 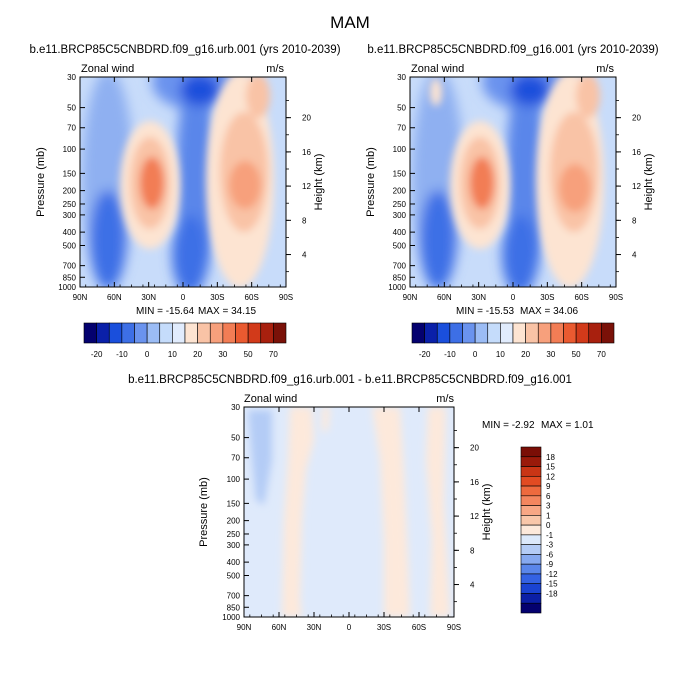 I want to click on panel-1-ytick-label: 30, so click(x=71, y=77).